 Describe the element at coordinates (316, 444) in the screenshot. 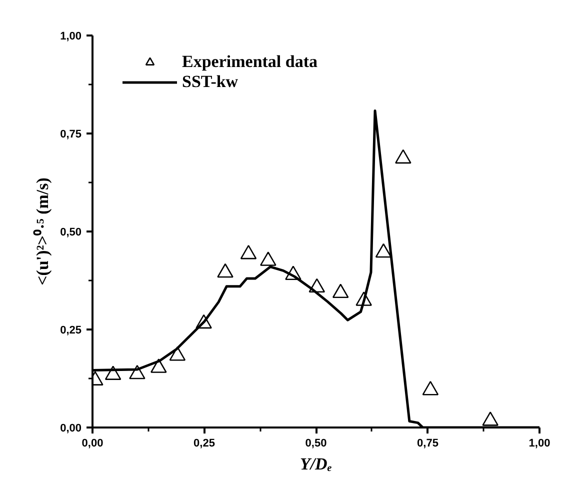

I see `x-tick-label: 0,50` at that location.